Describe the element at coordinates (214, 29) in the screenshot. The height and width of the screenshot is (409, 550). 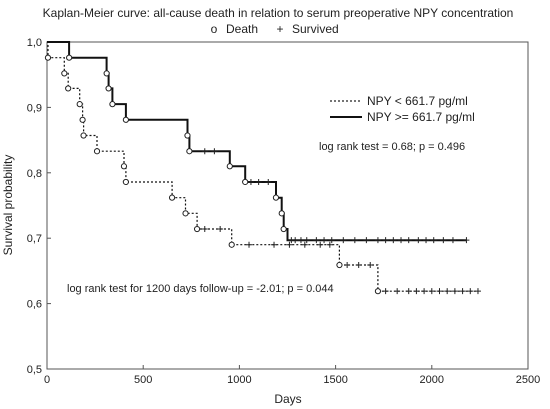
I see `death-marker-symbol: o` at that location.